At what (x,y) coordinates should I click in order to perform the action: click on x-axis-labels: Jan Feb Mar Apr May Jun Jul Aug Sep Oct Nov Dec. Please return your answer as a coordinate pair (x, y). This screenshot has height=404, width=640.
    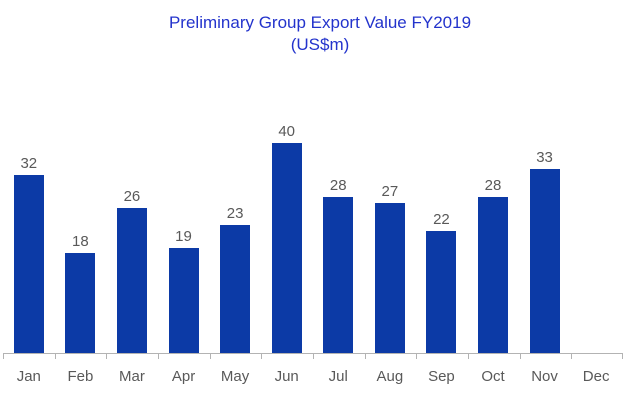
    Looking at the image, I should click on (312, 376).